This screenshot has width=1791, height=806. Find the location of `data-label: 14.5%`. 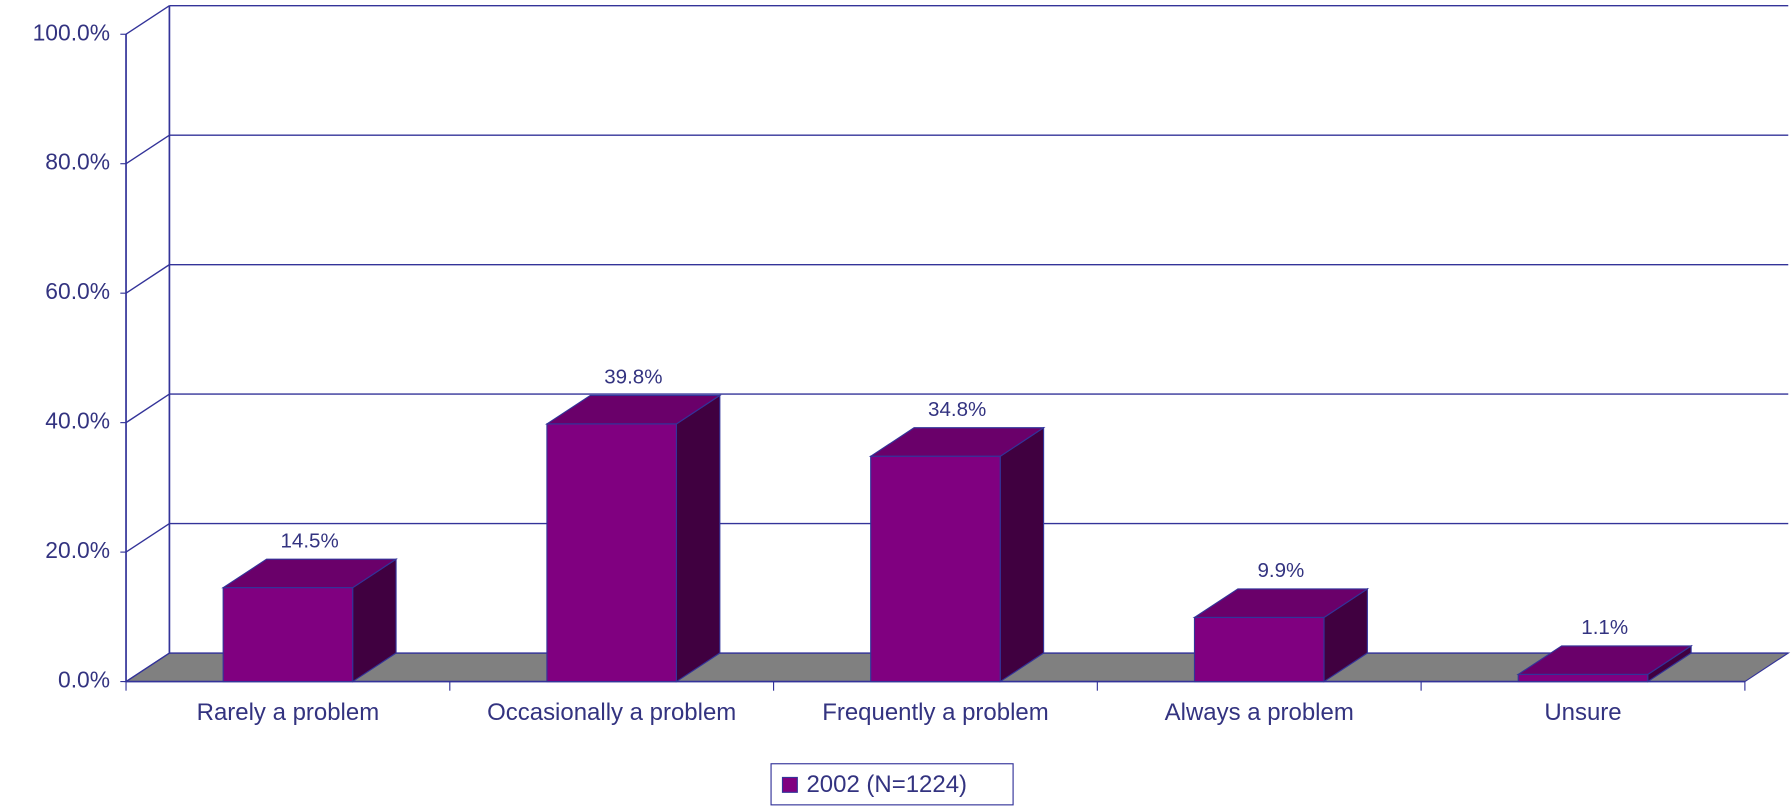

data-label: 14.5% is located at coordinates (309, 540).